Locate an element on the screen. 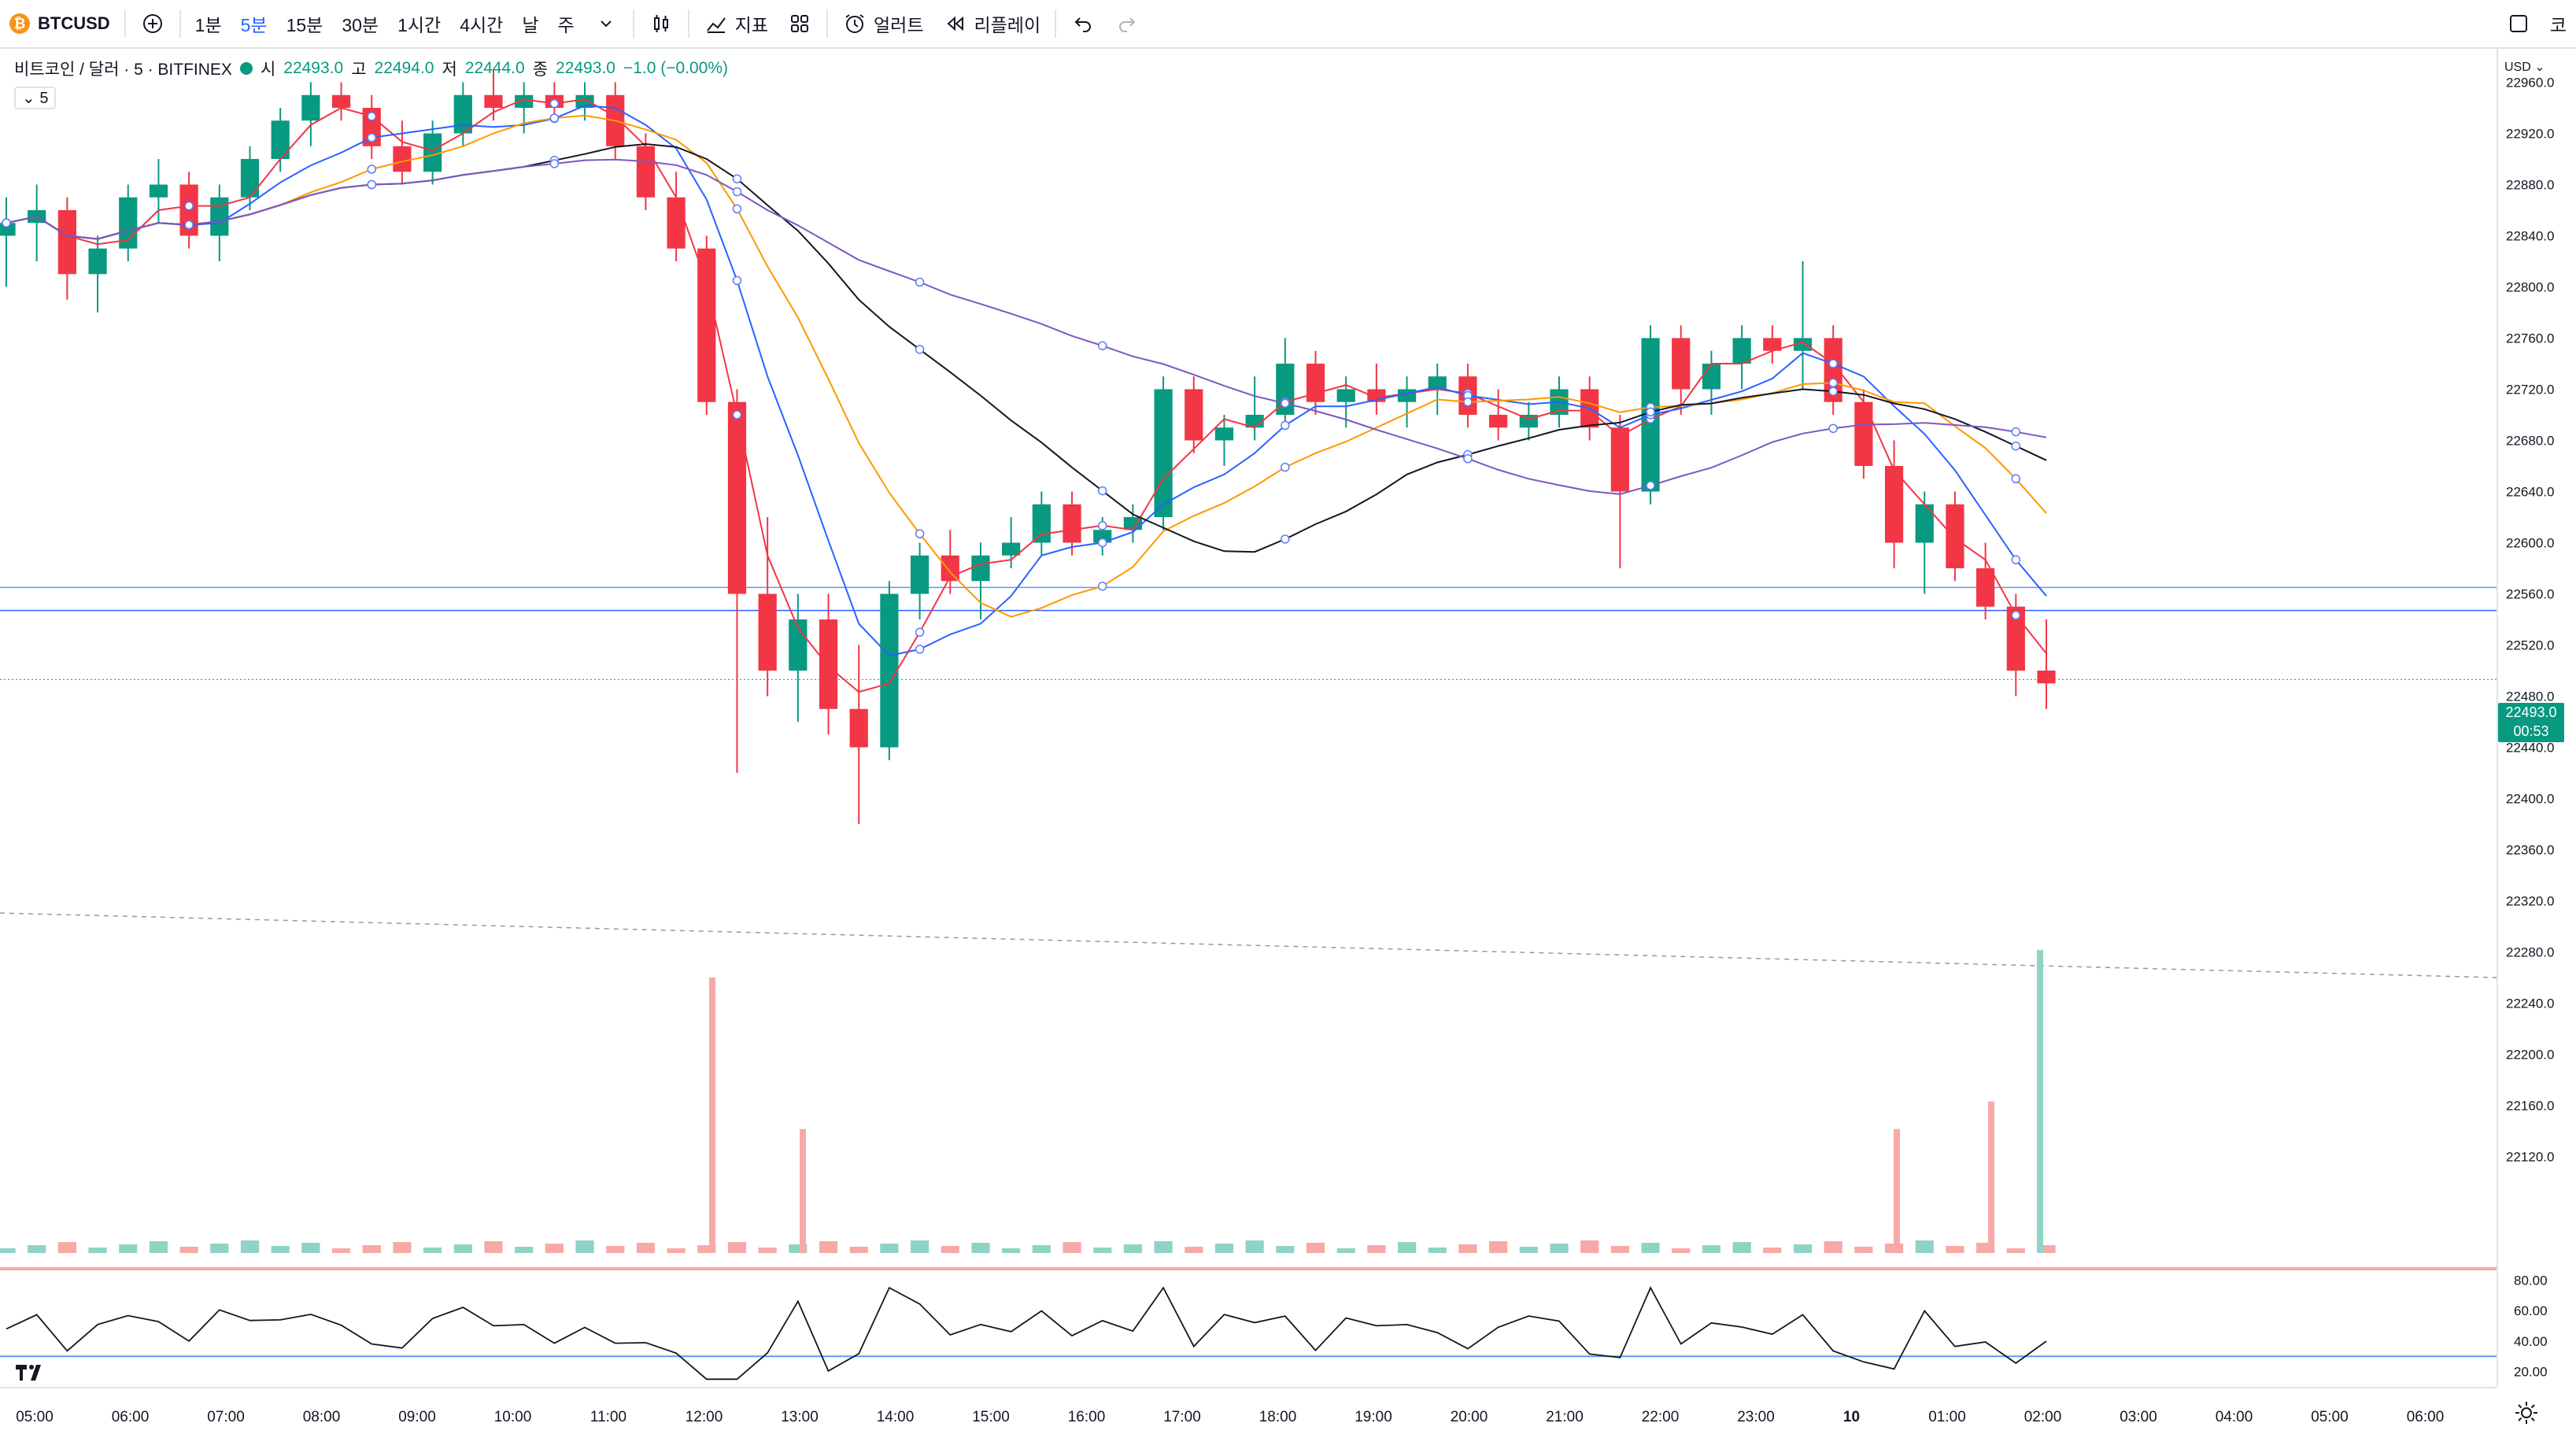 This screenshot has height=1438, width=2576. volume-spike-bar is located at coordinates (2040, 1101).